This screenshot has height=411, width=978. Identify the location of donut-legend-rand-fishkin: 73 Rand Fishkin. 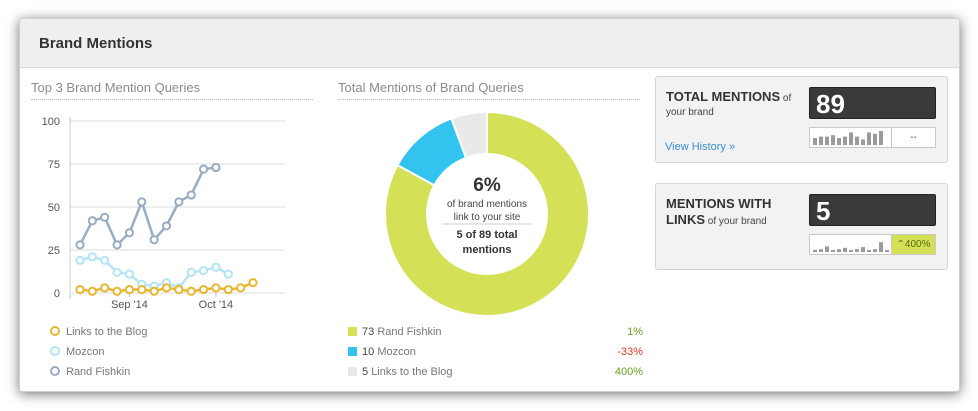
(395, 332).